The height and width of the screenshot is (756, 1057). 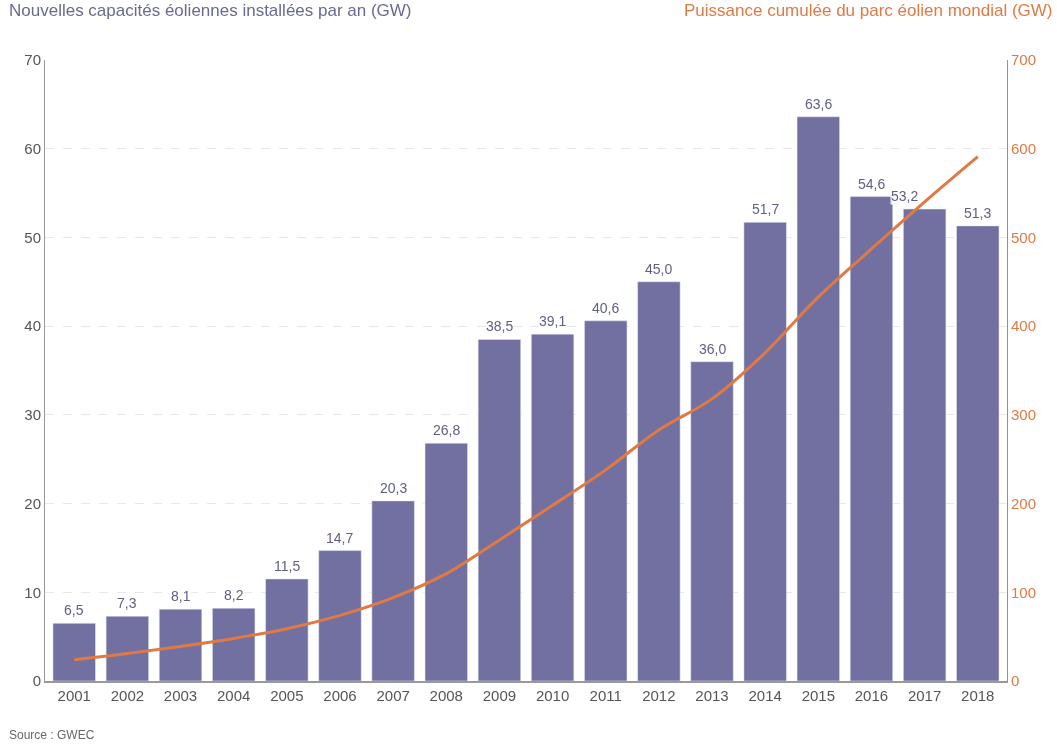 I want to click on data-label: 38,5, so click(x=500, y=326).